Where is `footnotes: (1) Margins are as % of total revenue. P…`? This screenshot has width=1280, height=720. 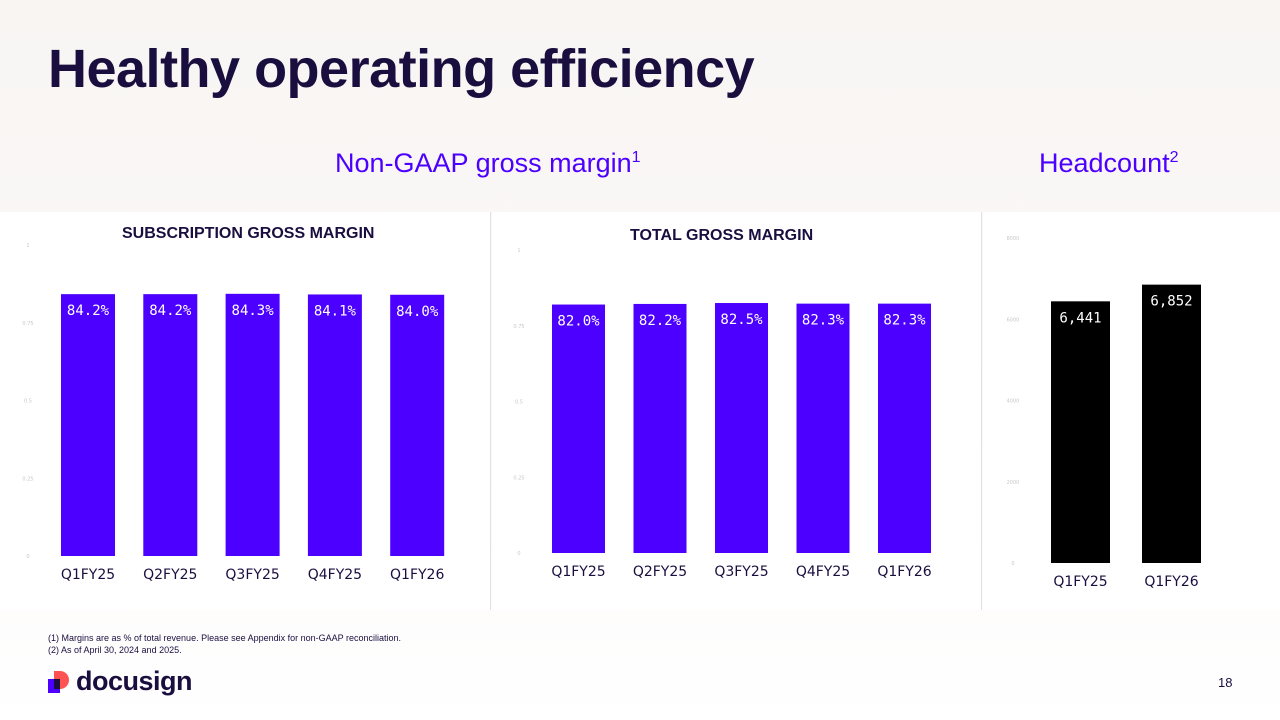
footnotes: (1) Margins are as % of total revenue. P… is located at coordinates (224, 644).